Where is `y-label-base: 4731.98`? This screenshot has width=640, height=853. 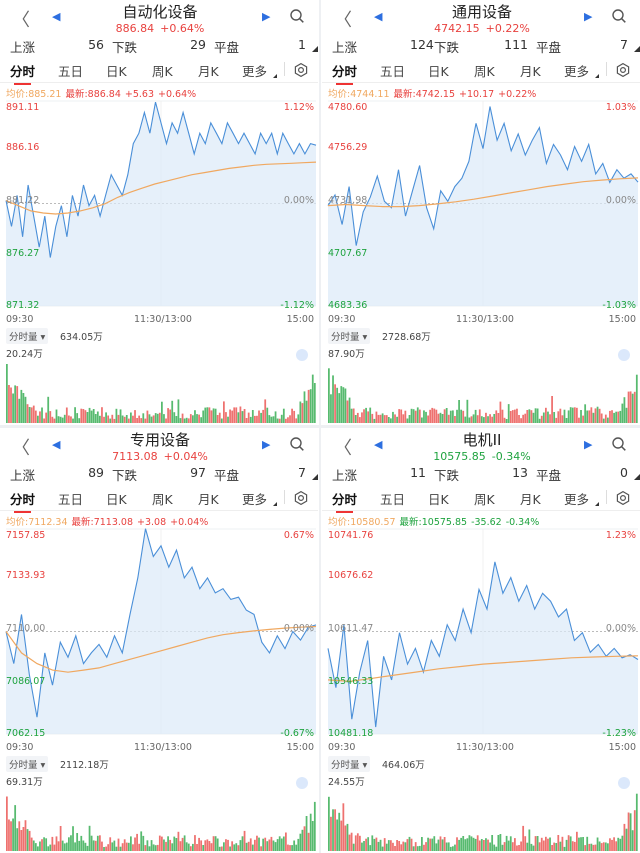
y-label-base: 4731.98 is located at coordinates (348, 200).